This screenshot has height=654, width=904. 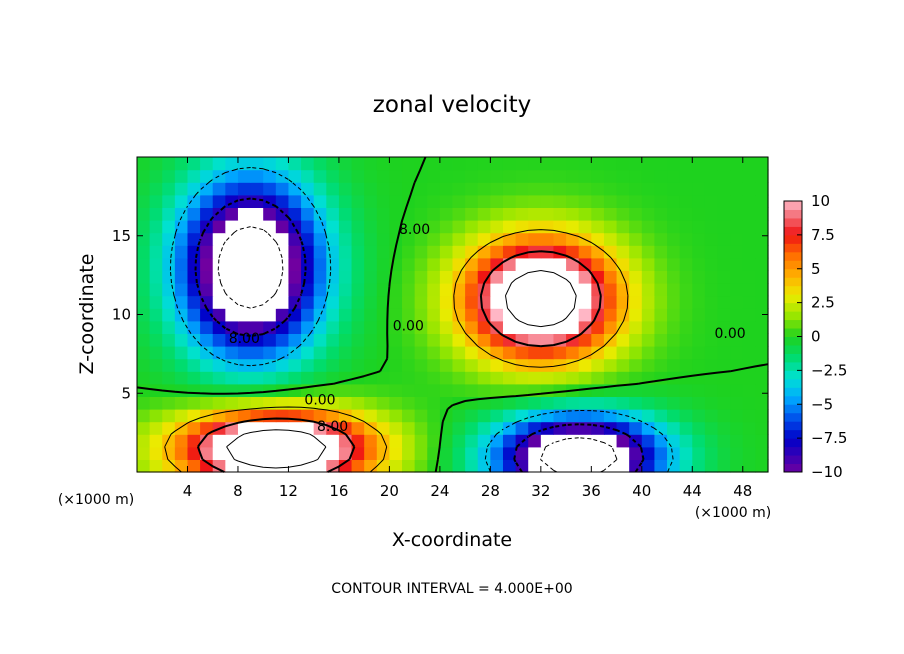 What do you see at coordinates (439, 491) in the screenshot?
I see `x-tick-label: 24` at bounding box center [439, 491].